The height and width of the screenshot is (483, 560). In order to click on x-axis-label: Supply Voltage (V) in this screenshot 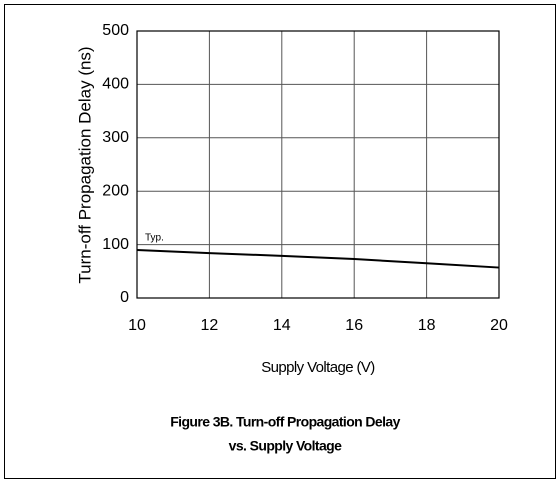, I will do `click(318, 367)`.